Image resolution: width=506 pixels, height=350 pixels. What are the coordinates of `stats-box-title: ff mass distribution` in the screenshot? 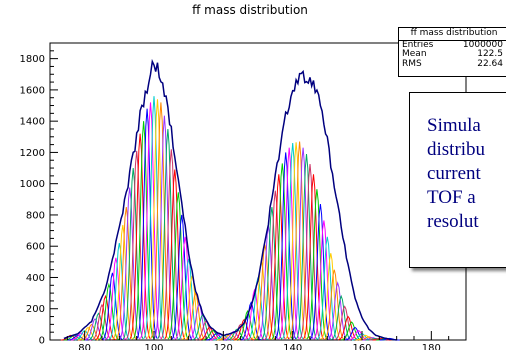 It's located at (452, 34).